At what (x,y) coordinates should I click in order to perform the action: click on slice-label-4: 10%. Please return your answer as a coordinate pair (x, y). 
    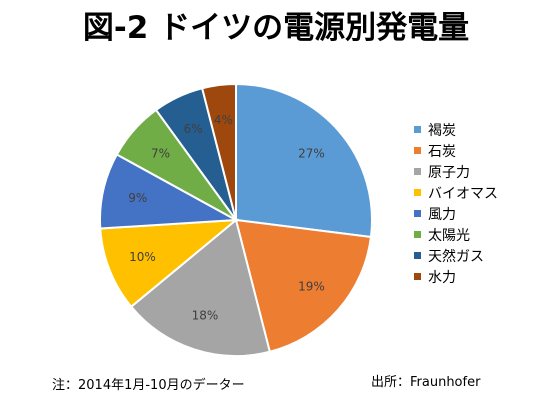
    Looking at the image, I should click on (142, 257).